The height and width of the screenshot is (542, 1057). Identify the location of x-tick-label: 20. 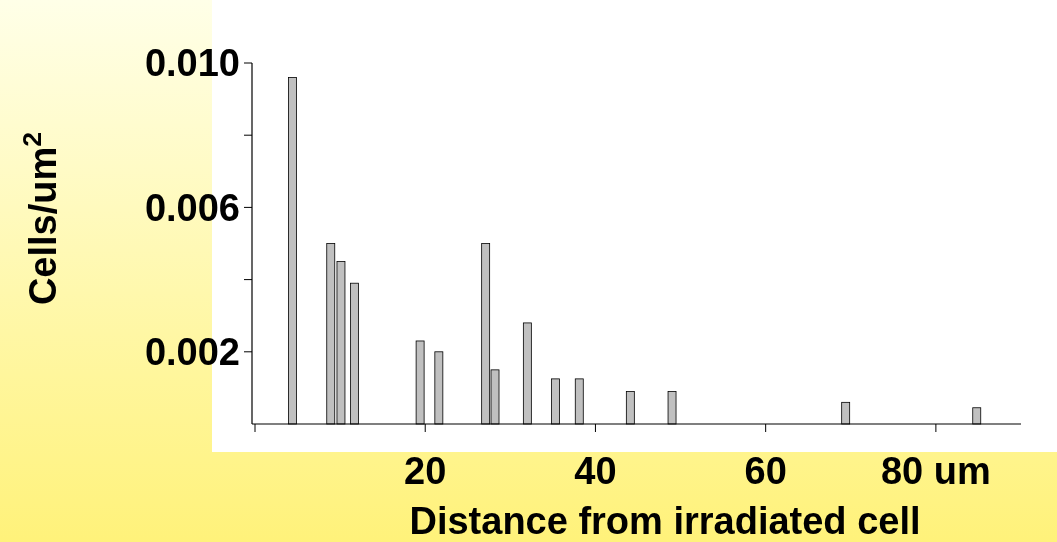
(425, 471).